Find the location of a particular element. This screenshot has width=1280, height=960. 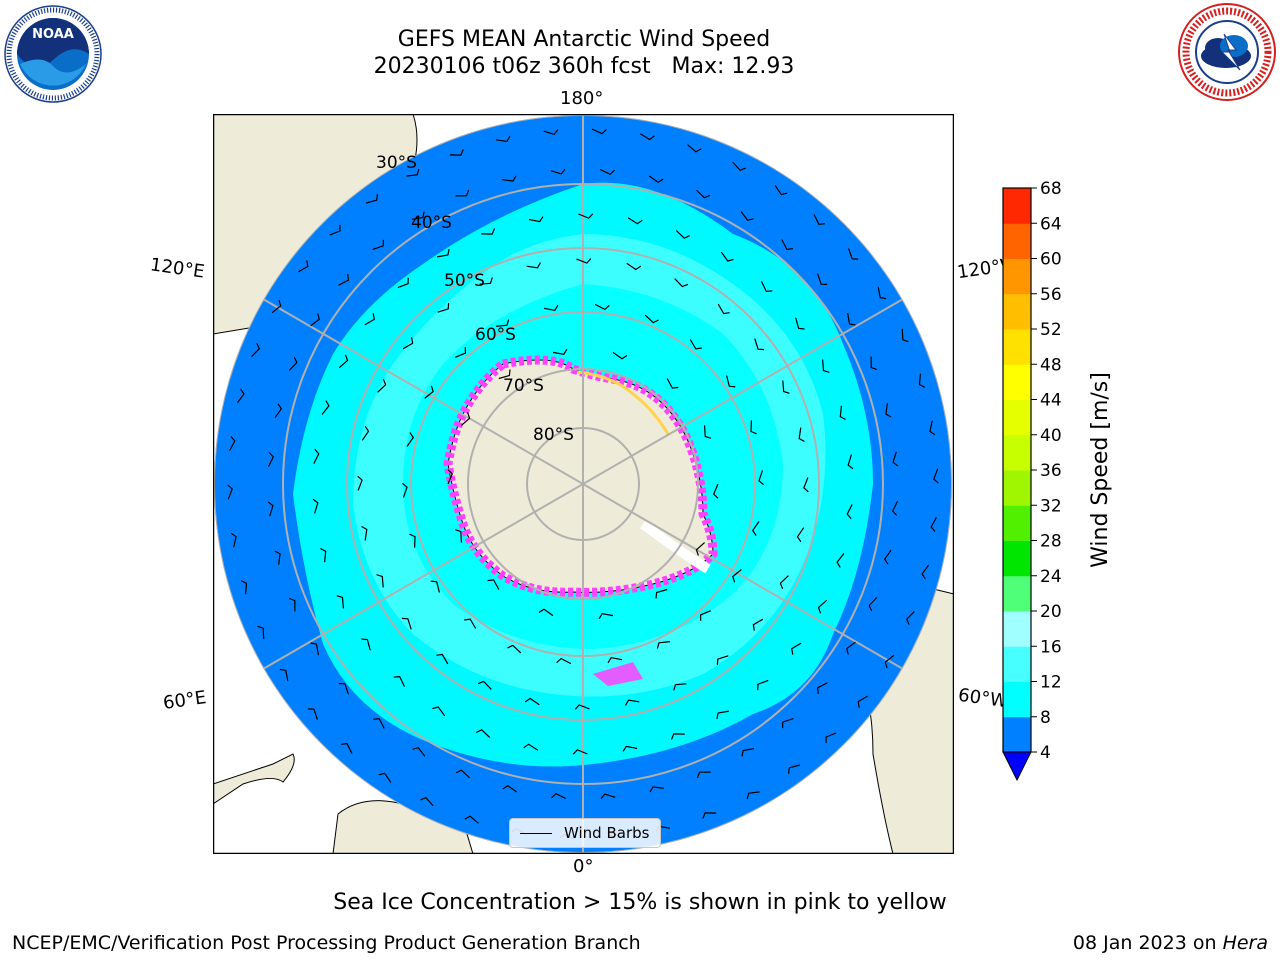

colorbar-tick-label: 16 is located at coordinates (1051, 647).